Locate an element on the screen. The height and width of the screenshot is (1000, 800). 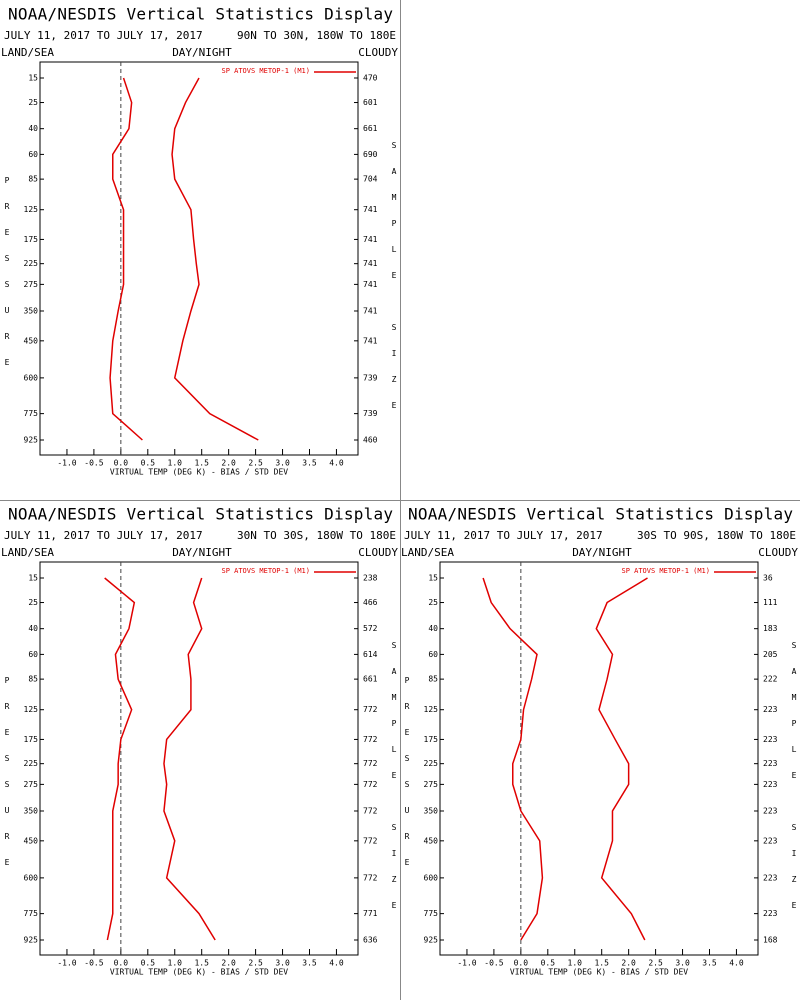
x-axis-label: VIRTUAL TEMP (DEG K) - BIAS / STD DEV is located at coordinates (199, 972).